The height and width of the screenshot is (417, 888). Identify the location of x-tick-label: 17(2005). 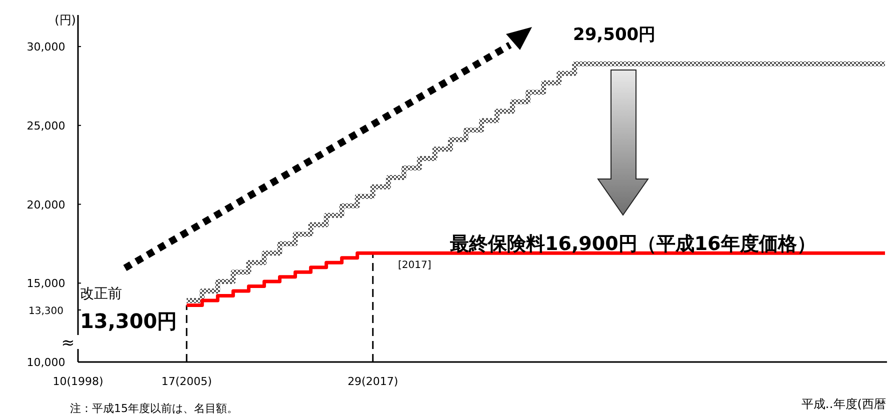
(186, 381).